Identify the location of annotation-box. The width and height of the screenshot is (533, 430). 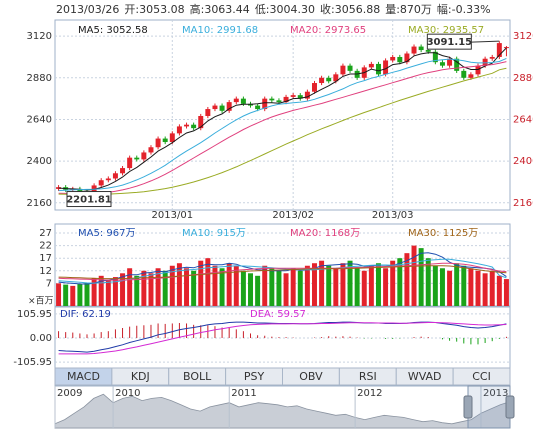
(449, 41).